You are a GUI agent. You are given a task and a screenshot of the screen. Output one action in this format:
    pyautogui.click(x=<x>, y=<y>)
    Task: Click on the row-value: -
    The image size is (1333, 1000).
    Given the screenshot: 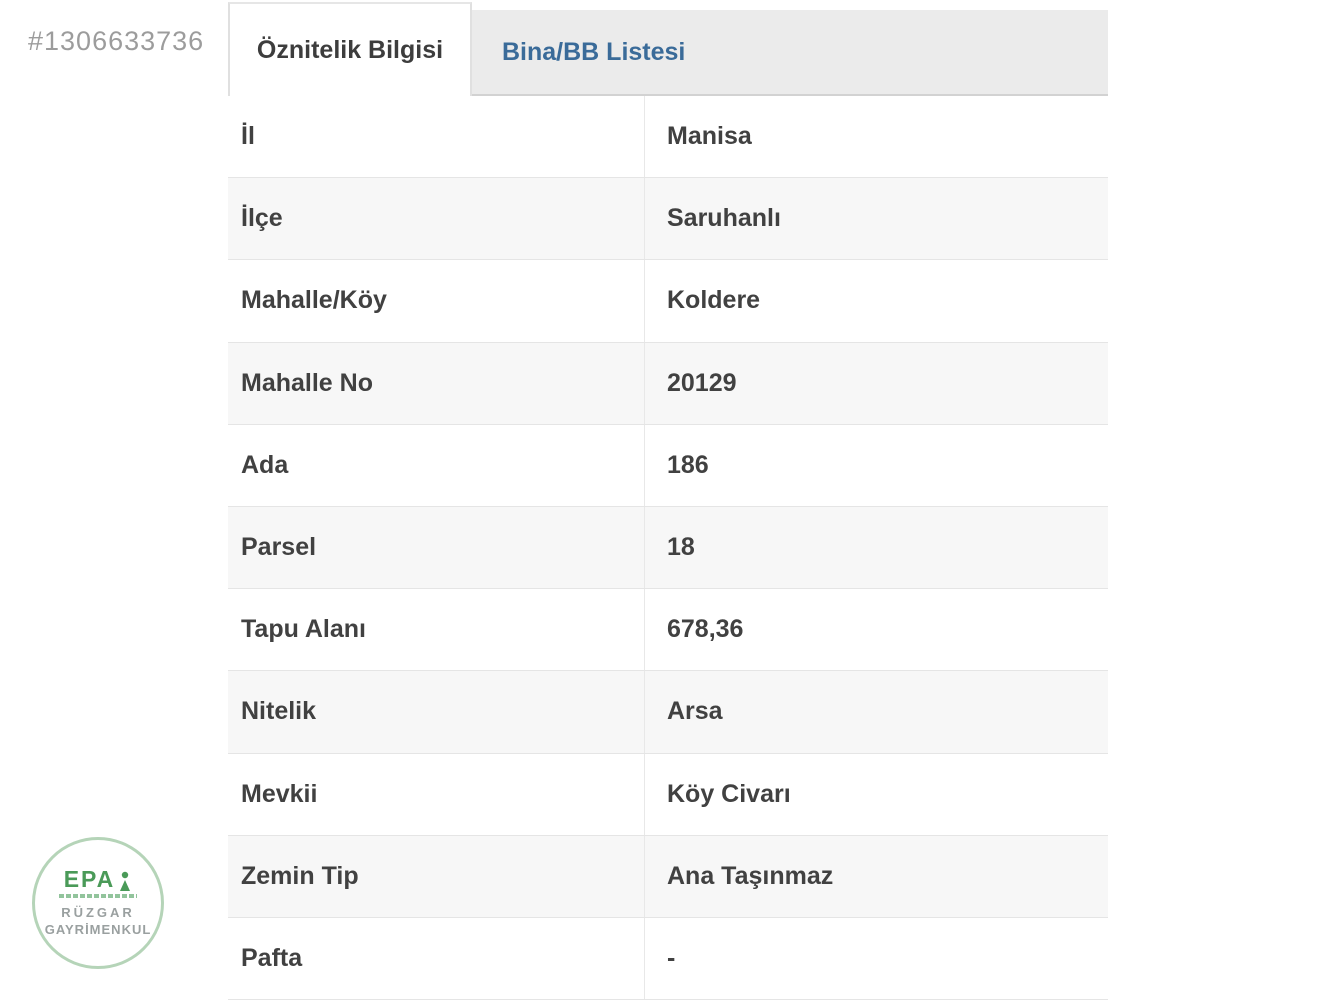 What is the action you would take?
    pyautogui.click(x=671, y=957)
    